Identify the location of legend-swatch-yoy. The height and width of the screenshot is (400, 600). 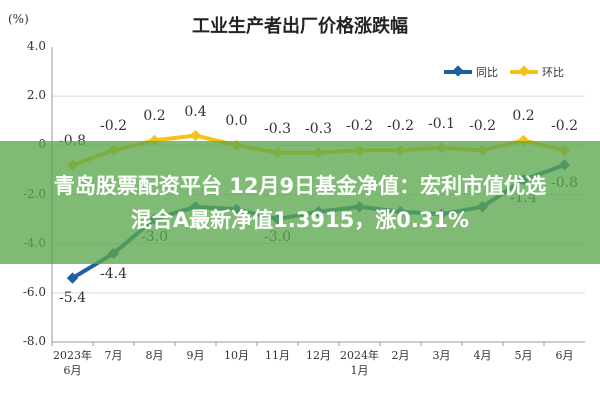
(458, 72).